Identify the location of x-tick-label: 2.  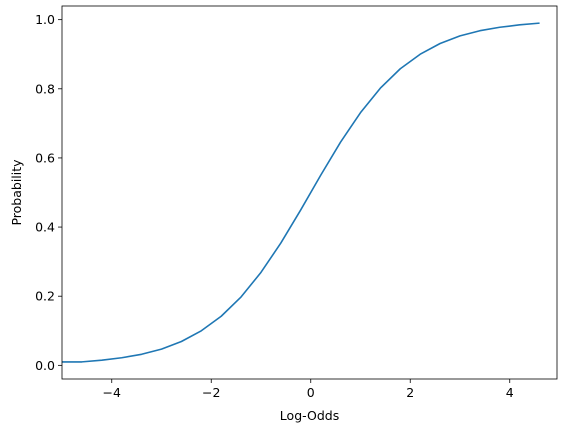
(410, 392).